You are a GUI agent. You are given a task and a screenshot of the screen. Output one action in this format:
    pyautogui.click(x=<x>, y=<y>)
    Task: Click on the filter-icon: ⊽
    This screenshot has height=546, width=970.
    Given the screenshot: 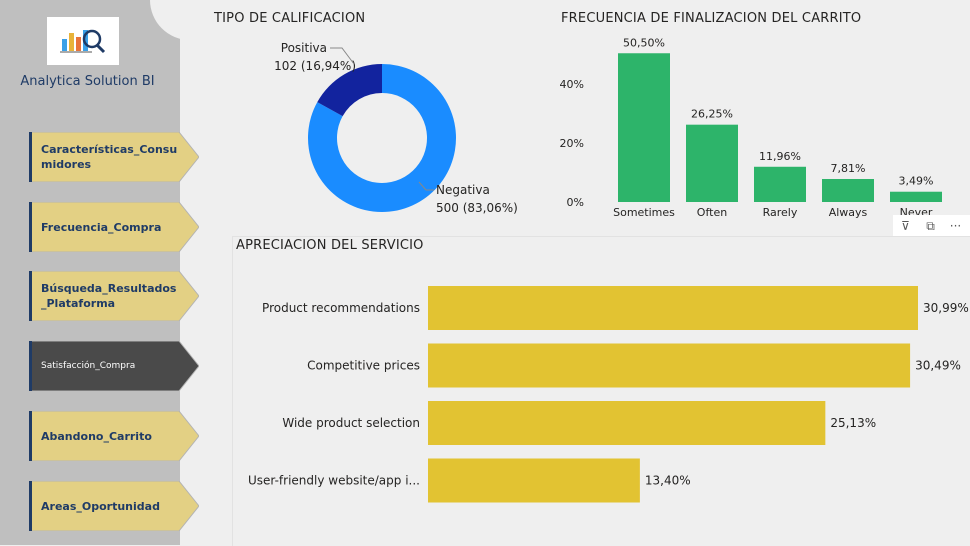 What is the action you would take?
    pyautogui.click(x=905, y=226)
    